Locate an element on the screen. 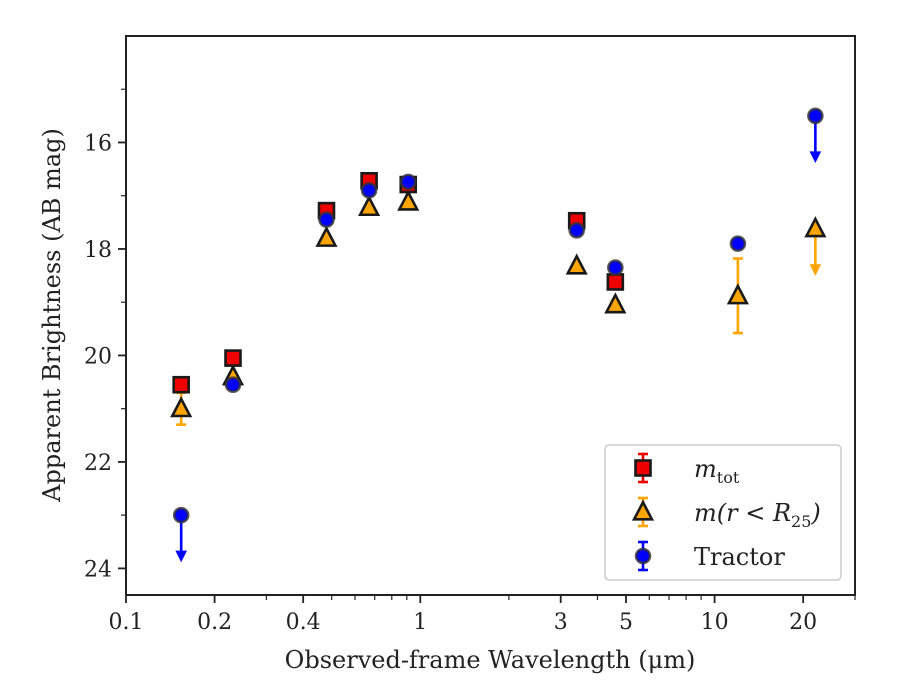 The height and width of the screenshot is (700, 900). x-tick-label: 1 is located at coordinates (420, 622).